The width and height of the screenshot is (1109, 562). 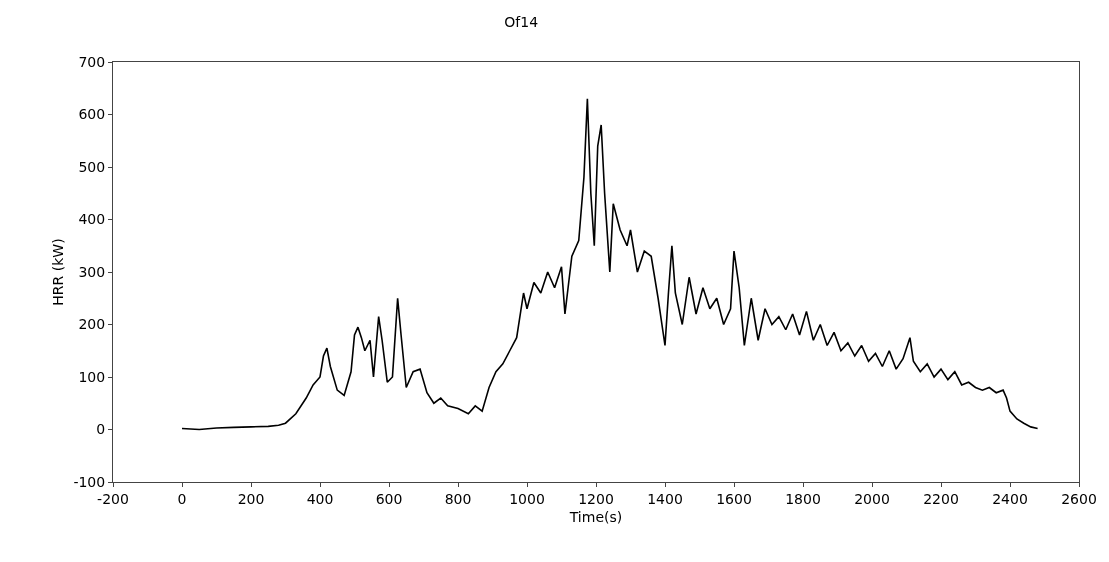 I want to click on y-tick-label: 300, so click(x=92, y=271).